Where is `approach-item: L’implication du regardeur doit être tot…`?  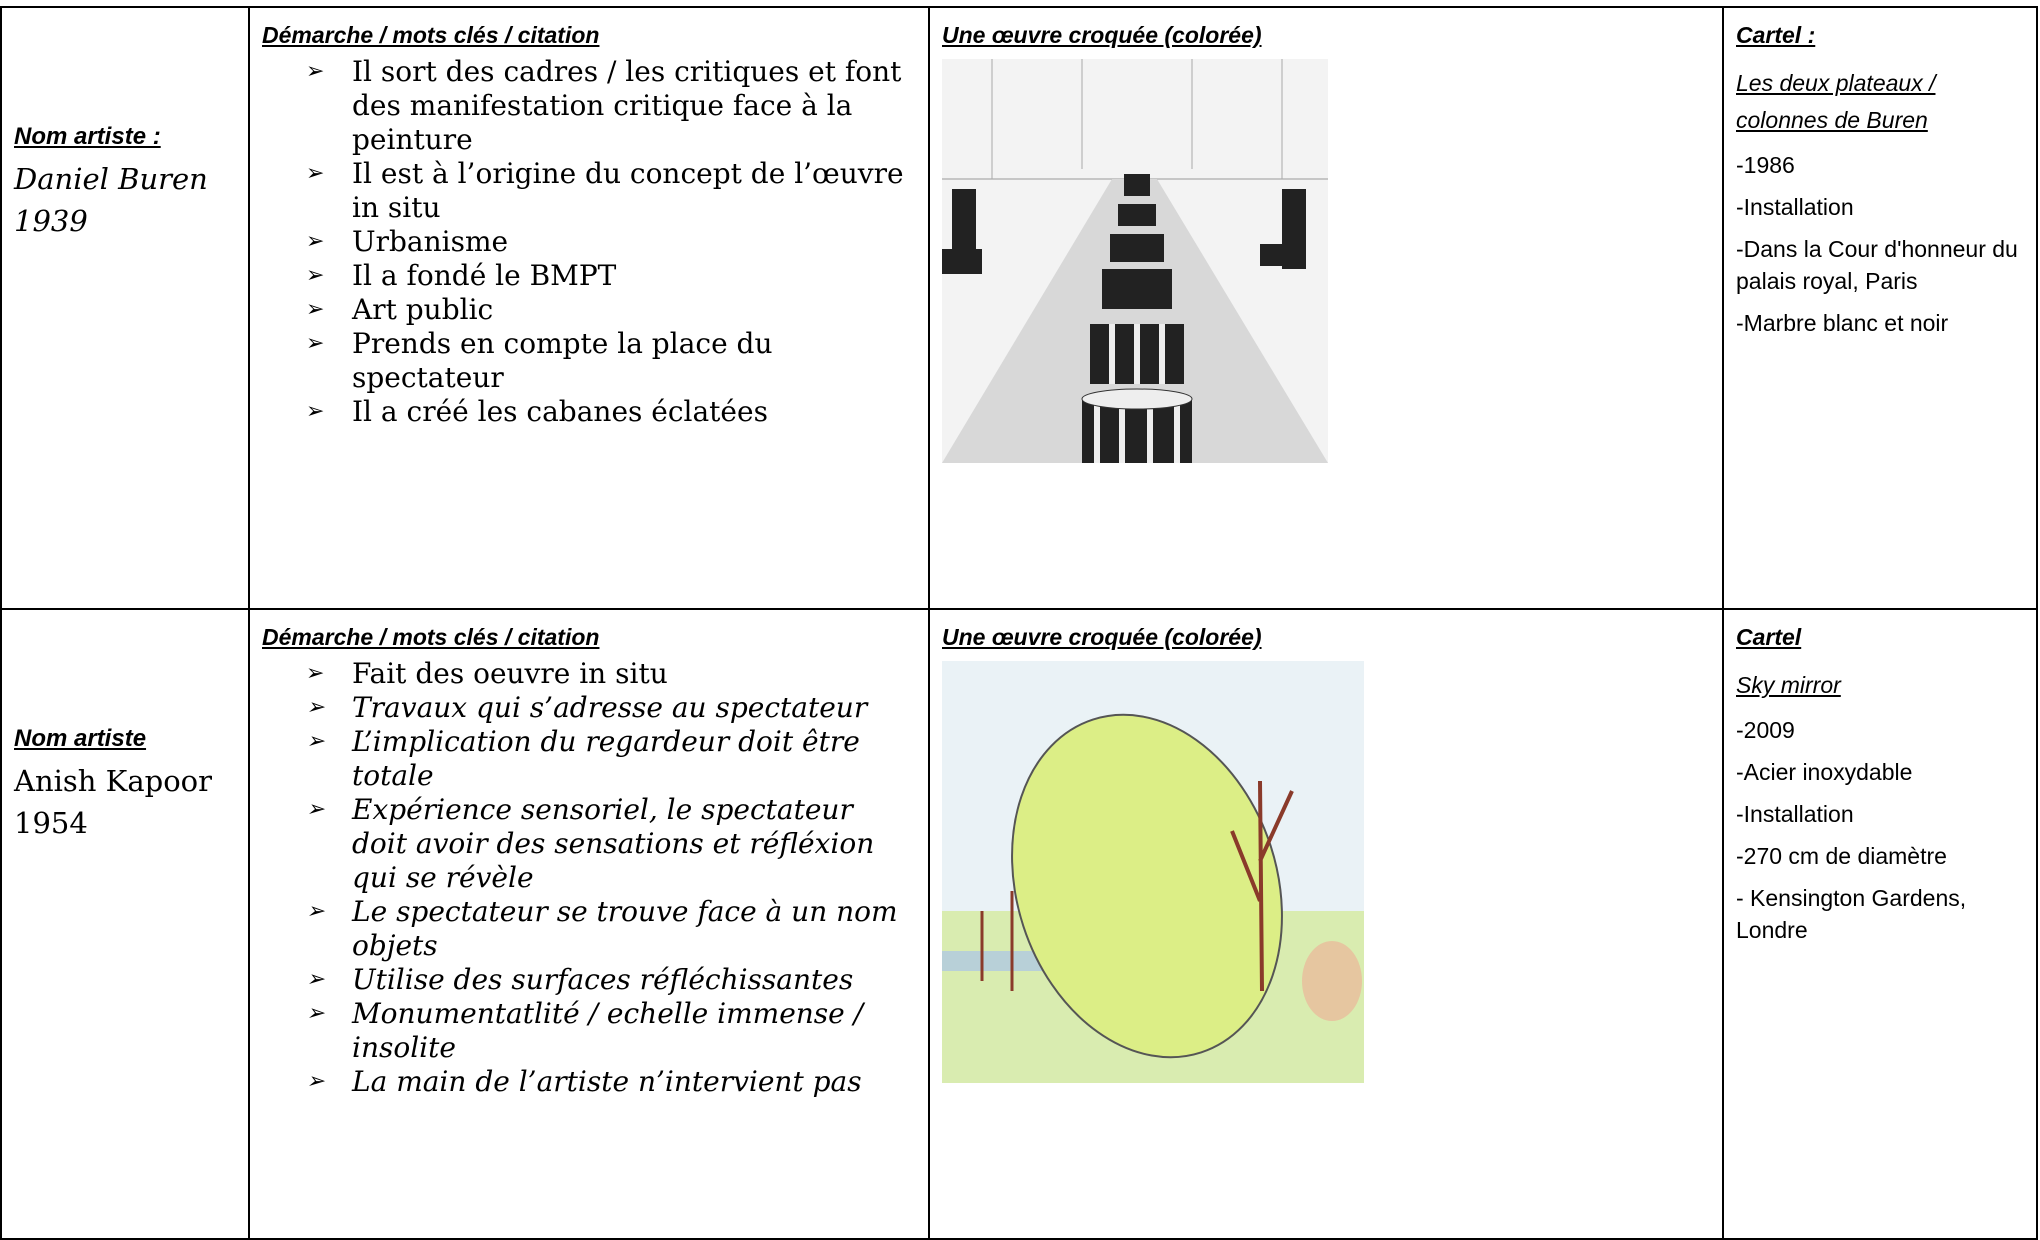
approach-item: L’implication du regardeur doit être tot… is located at coordinates (611, 759).